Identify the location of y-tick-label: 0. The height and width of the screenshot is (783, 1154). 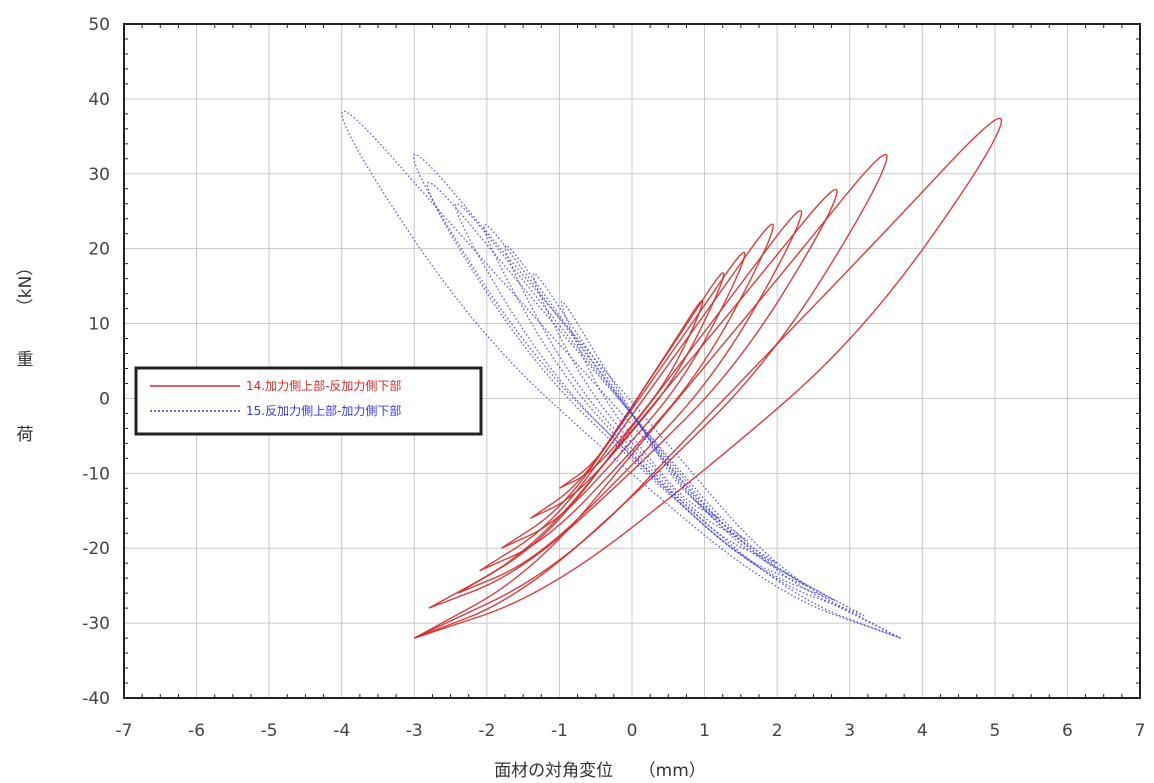
(104, 399).